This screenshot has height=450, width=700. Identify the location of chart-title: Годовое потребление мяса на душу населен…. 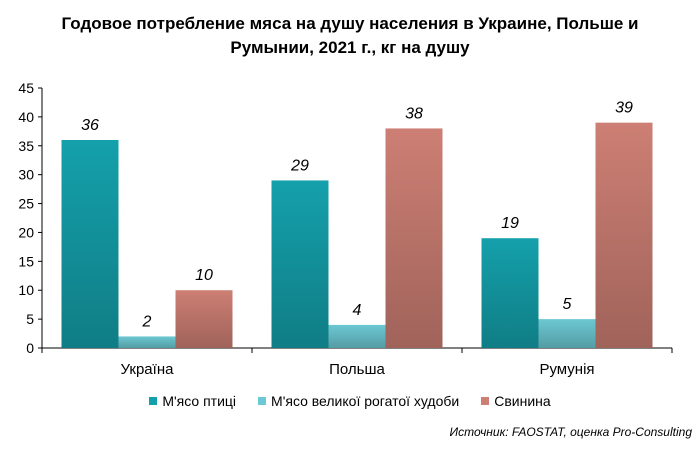
(350, 36).